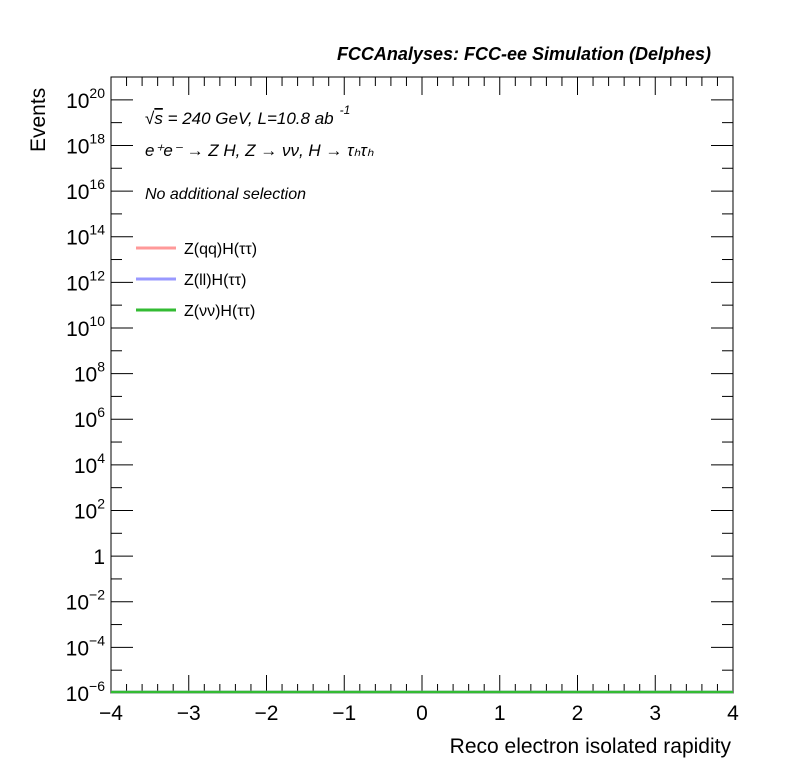 The width and height of the screenshot is (796, 772). I want to click on x-tick-labels: −4 −3 −2 −1 0 1 2 3 4, so click(419, 713).